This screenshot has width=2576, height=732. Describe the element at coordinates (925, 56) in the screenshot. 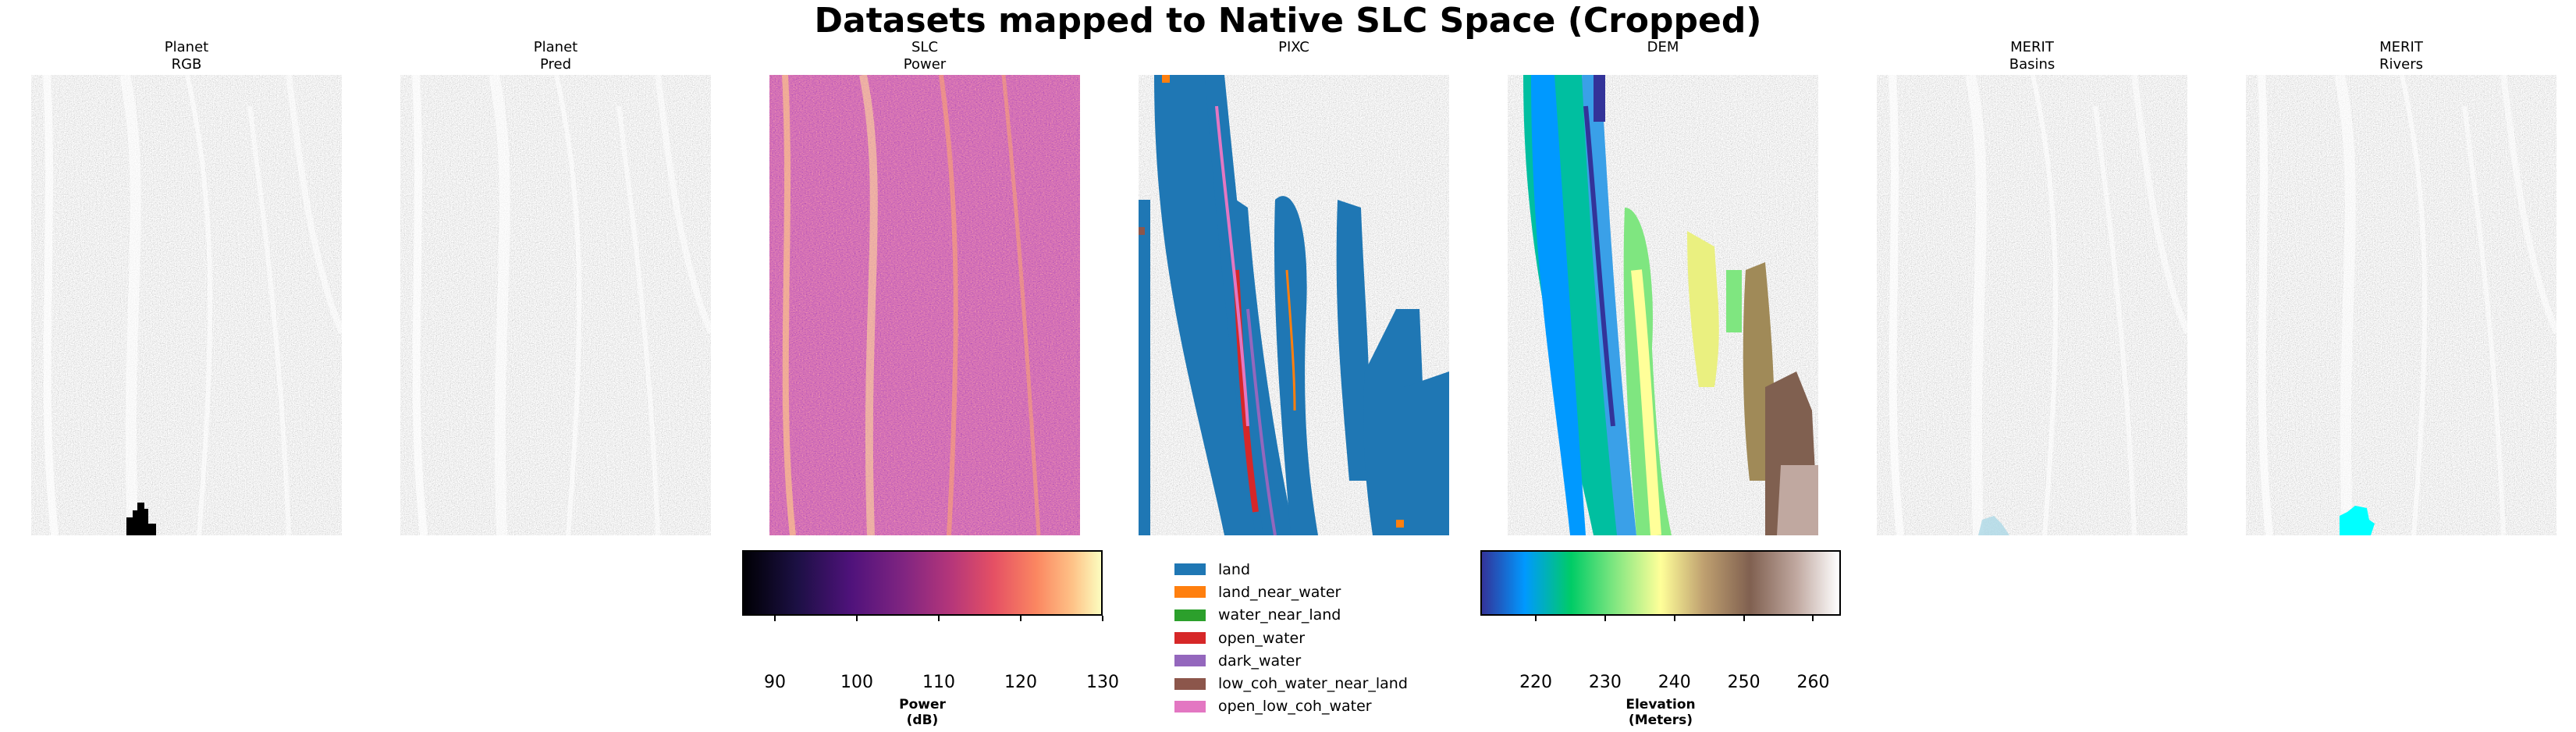

I see `panel-title-slc-power: SLC Power` at that location.